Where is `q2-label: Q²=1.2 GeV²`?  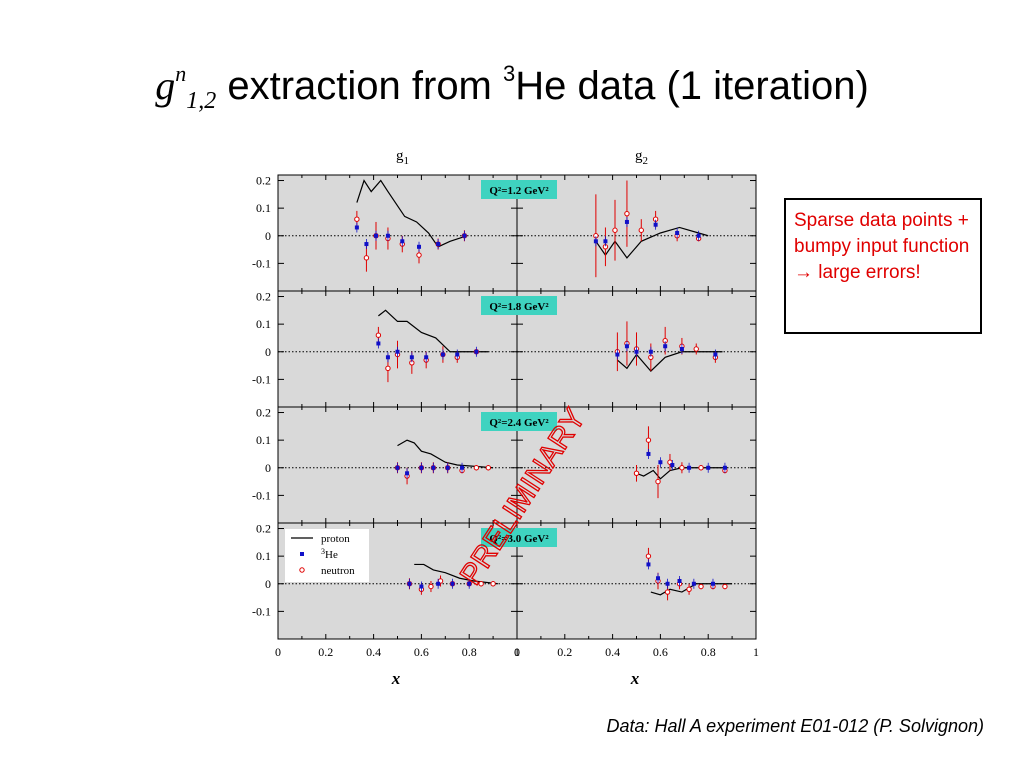
q2-label: Q²=1.2 GeV² is located at coordinates (519, 191).